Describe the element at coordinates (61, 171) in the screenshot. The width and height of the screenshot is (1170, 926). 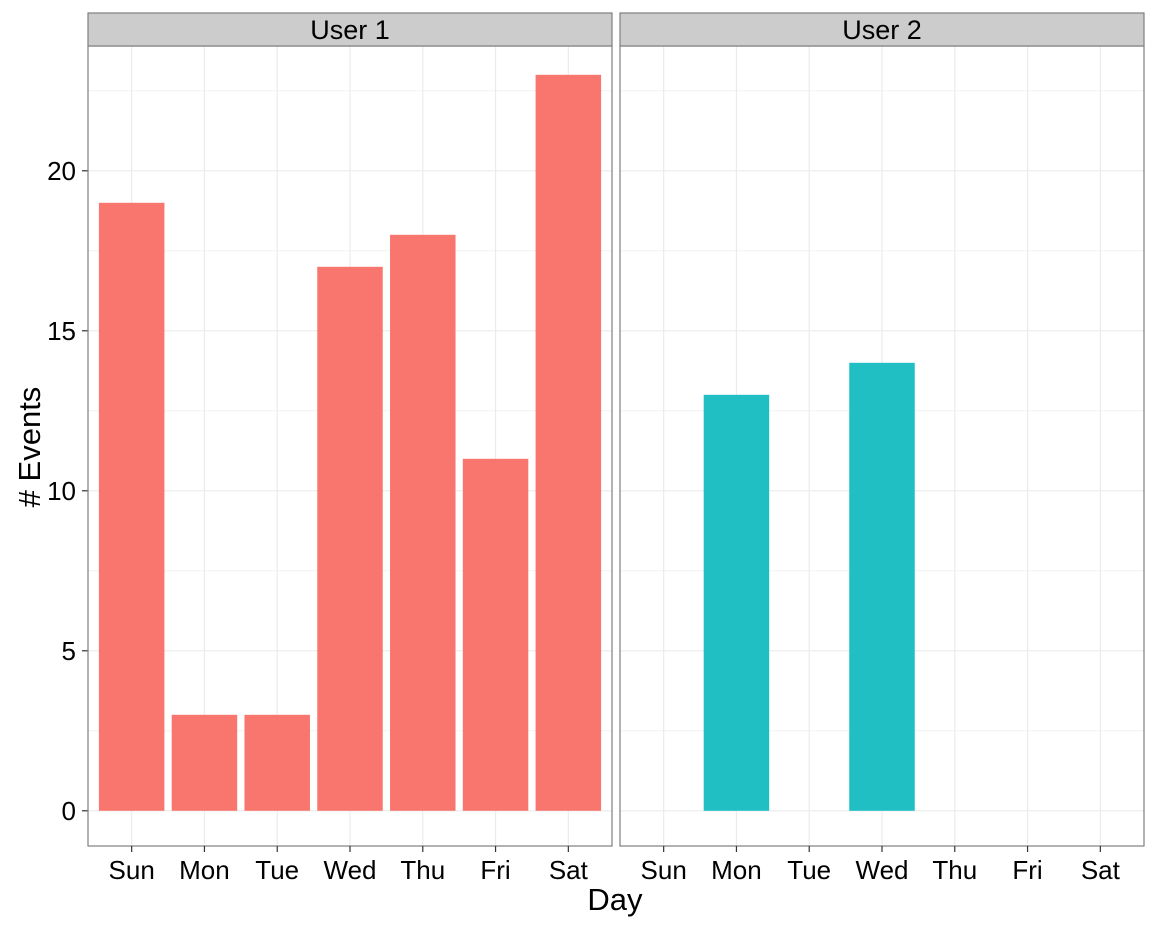
I see `y-tick-label: 20` at that location.